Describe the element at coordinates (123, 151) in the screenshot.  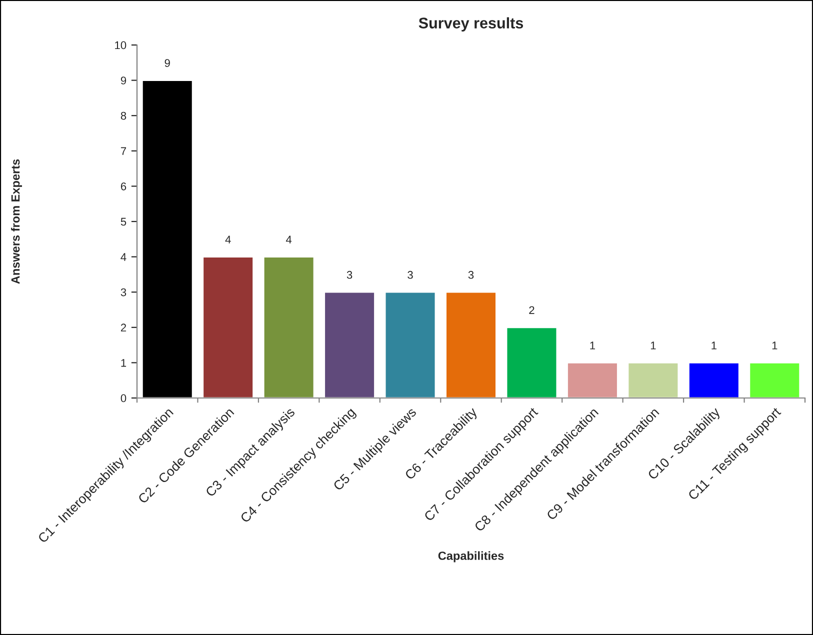
I see `y-tick-label: 7` at that location.